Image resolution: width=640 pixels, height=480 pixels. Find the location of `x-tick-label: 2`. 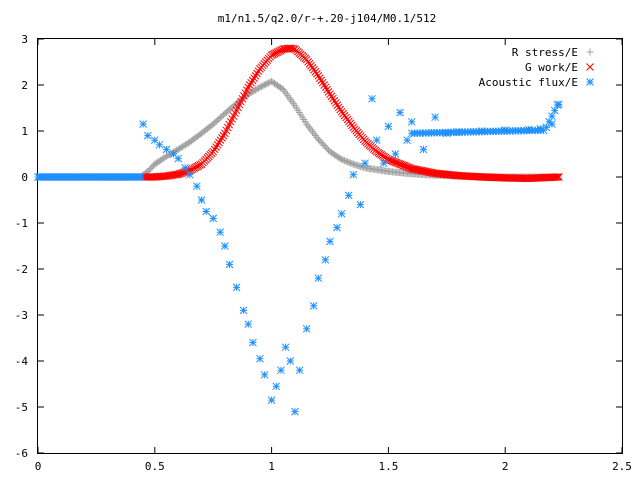

x-tick-label: 2 is located at coordinates (505, 466).